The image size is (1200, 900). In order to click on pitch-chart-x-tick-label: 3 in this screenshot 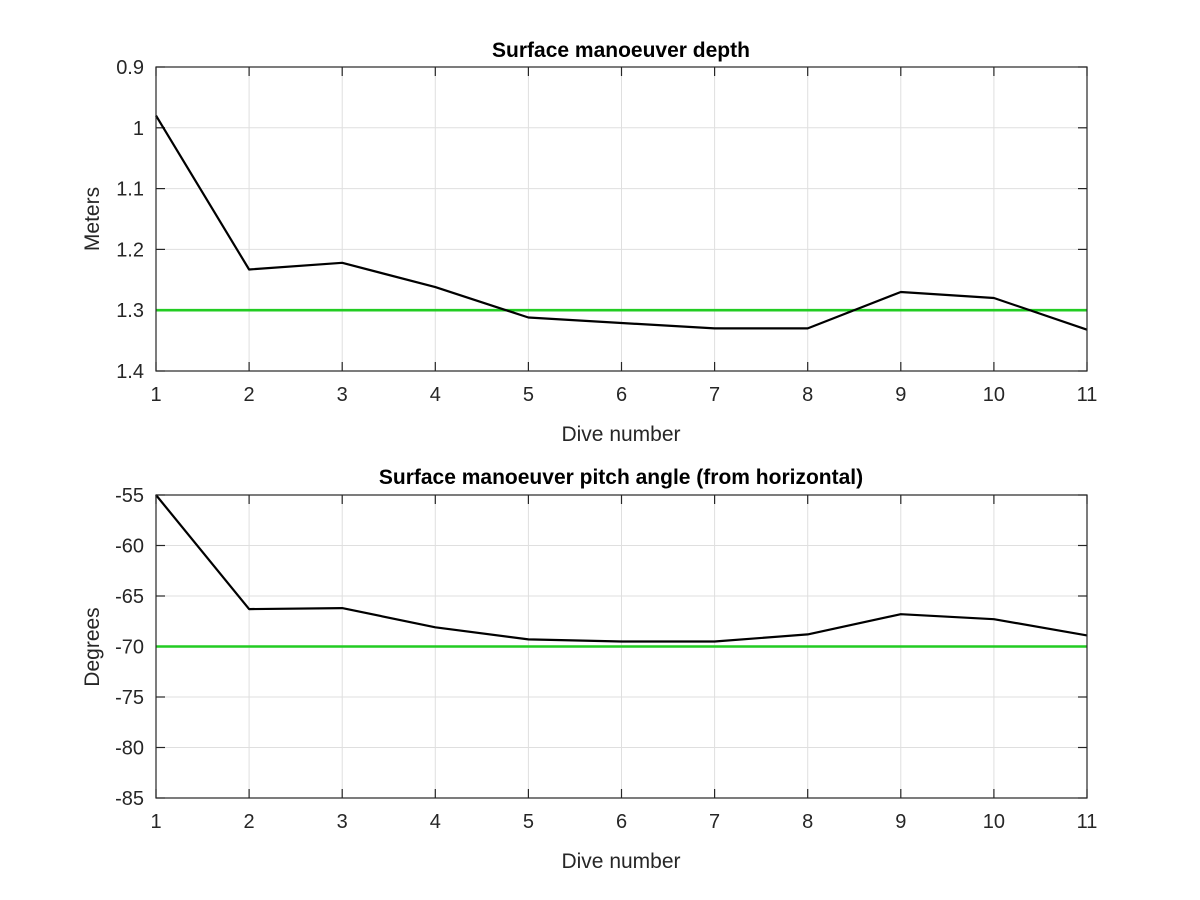, I will do `click(342, 822)`.